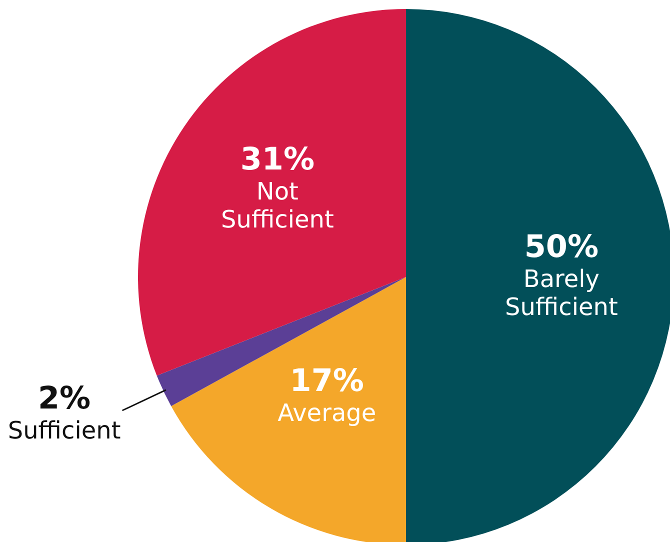 This screenshot has width=670, height=542. What do you see at coordinates (561, 293) in the screenshot?
I see `slice-label: Barely Sufficient` at bounding box center [561, 293].